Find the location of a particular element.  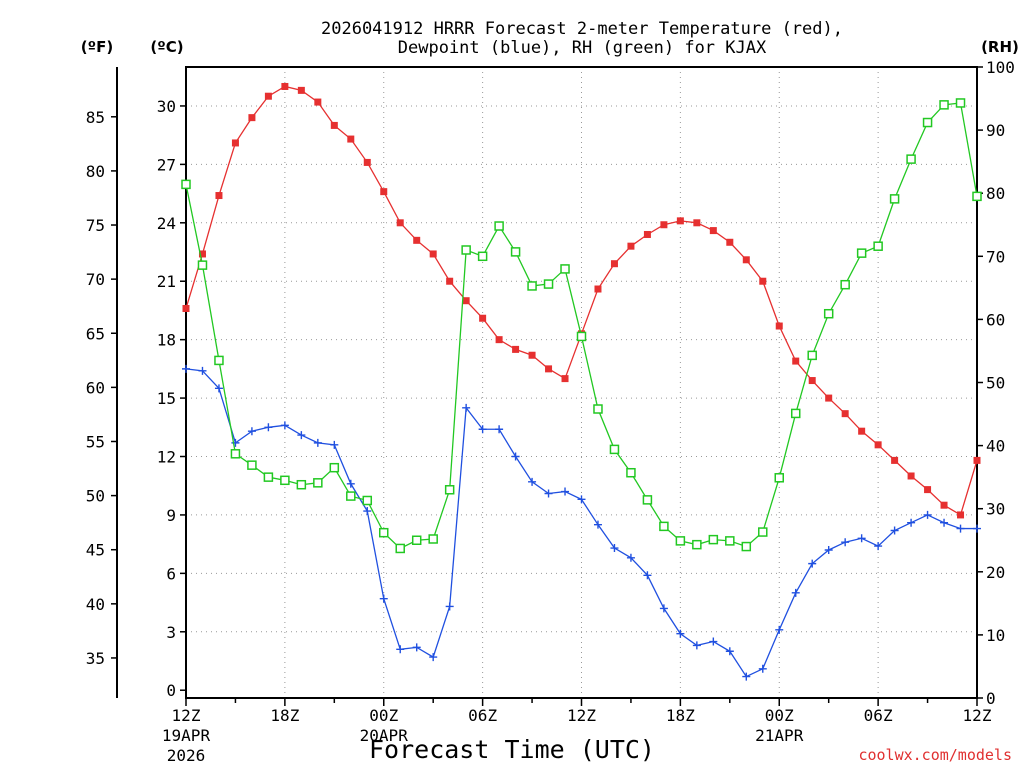

y-tick-label-rh: 20 is located at coordinates (995, 572).